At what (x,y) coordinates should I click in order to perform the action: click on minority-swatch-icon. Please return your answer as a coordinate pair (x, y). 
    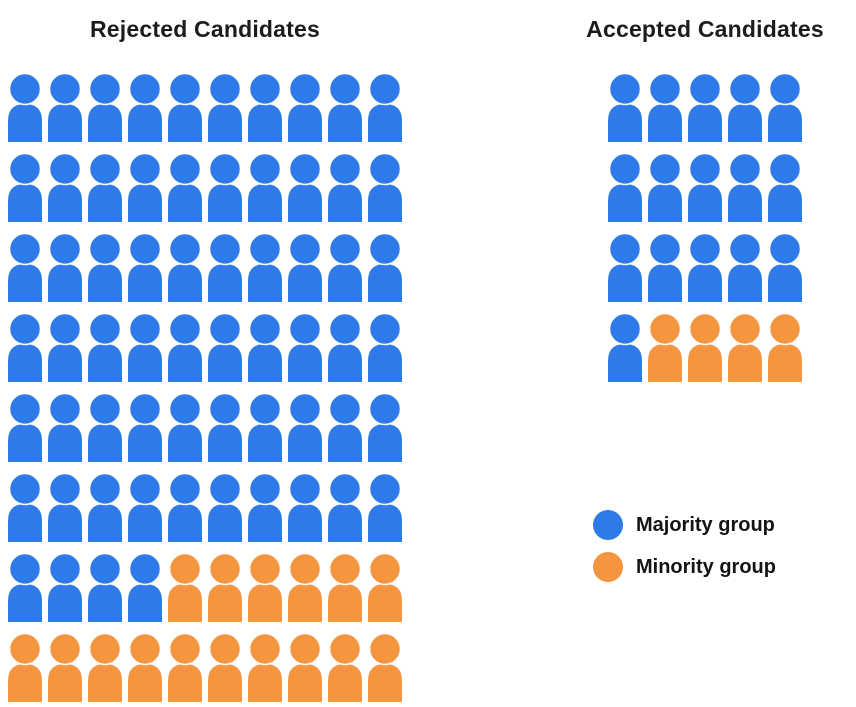
    Looking at the image, I should click on (608, 567).